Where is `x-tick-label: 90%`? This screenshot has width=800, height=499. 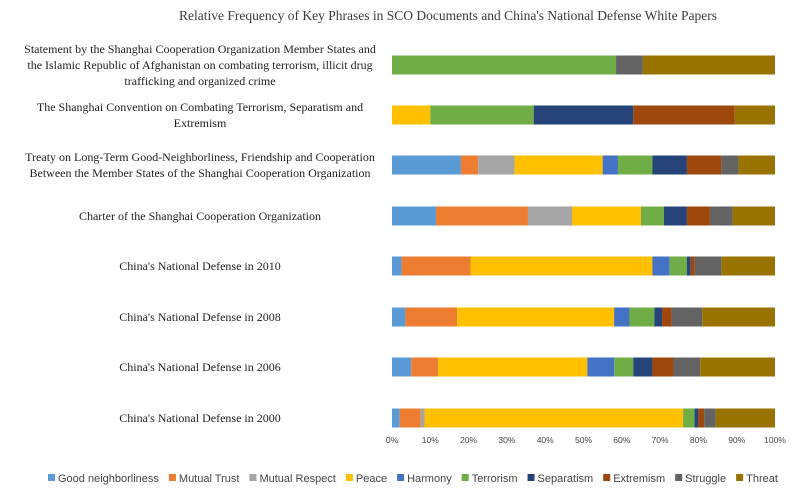
x-tick-label: 90% is located at coordinates (736, 440).